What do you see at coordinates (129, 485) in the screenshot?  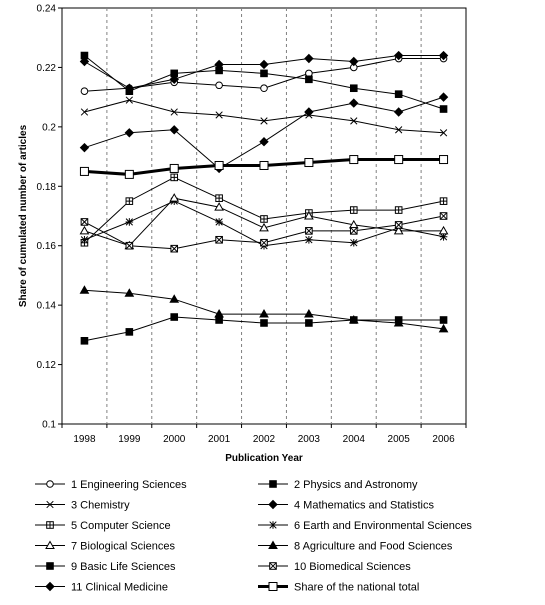 I see `legend-label: 1 Engineering Sciences` at bounding box center [129, 485].